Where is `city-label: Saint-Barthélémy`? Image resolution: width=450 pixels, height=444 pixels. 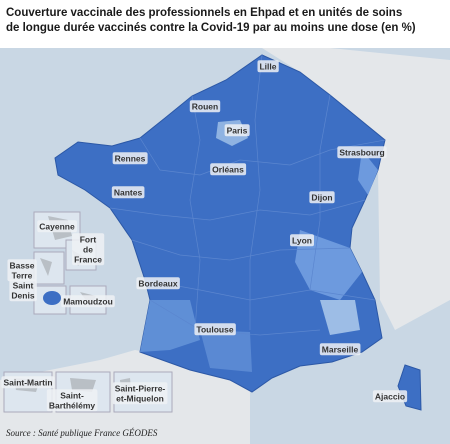
city-label: Saint-Barthélémy is located at coordinates (72, 400).